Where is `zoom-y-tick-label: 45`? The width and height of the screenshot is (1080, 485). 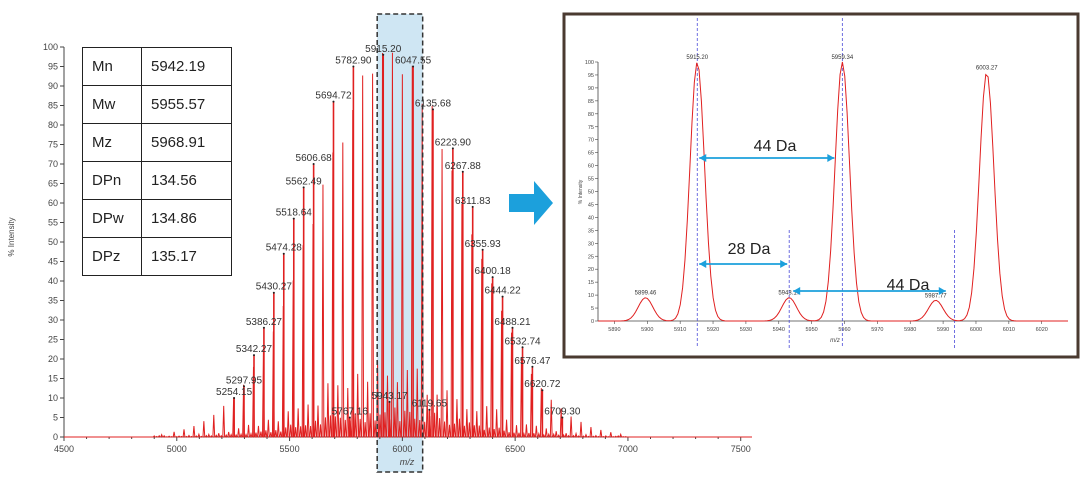 zoom-y-tick-label: 45 is located at coordinates (591, 205).